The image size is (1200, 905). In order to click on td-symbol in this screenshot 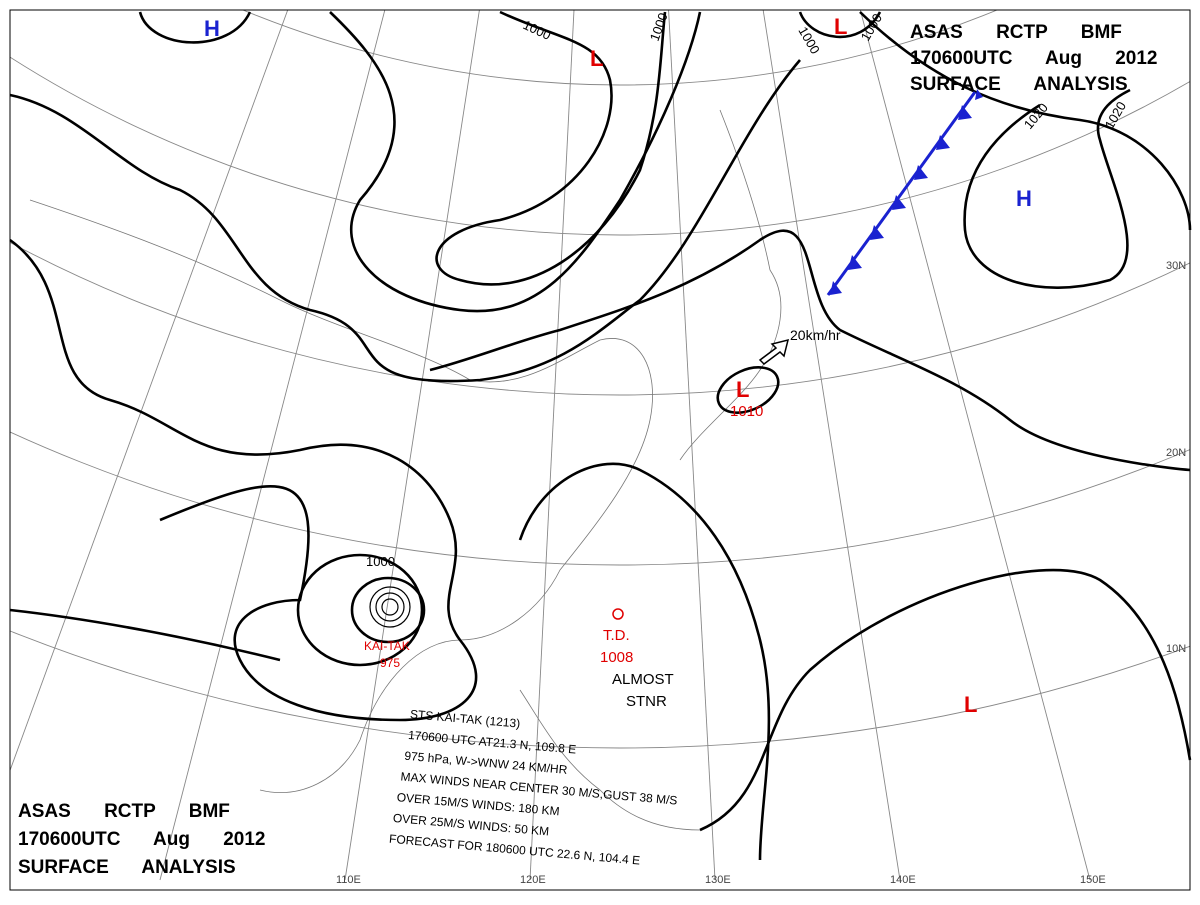, I will do `click(618, 614)`.